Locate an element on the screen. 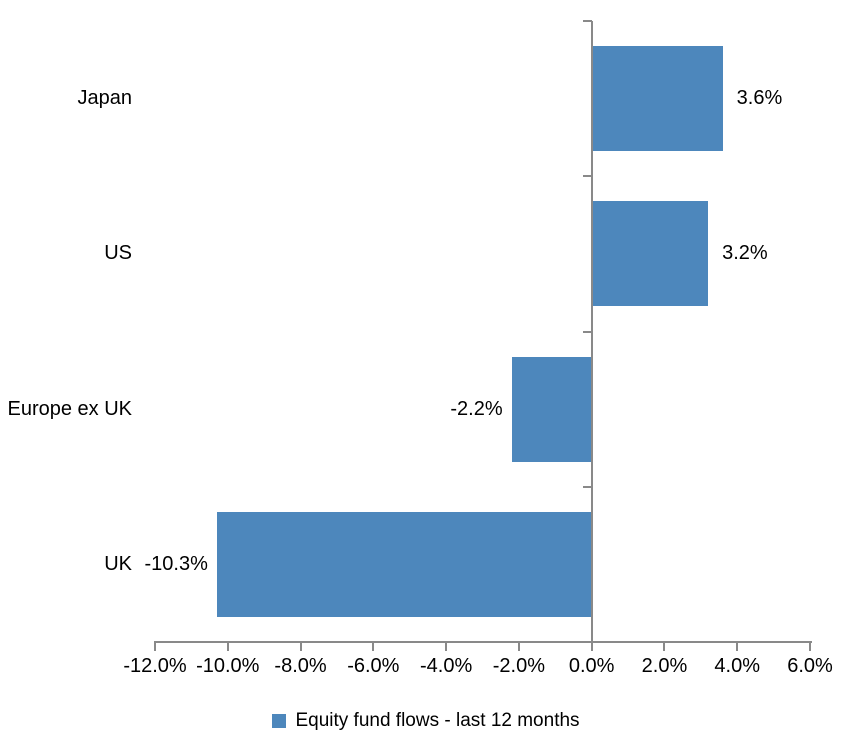  bar-japan is located at coordinates (657, 99).